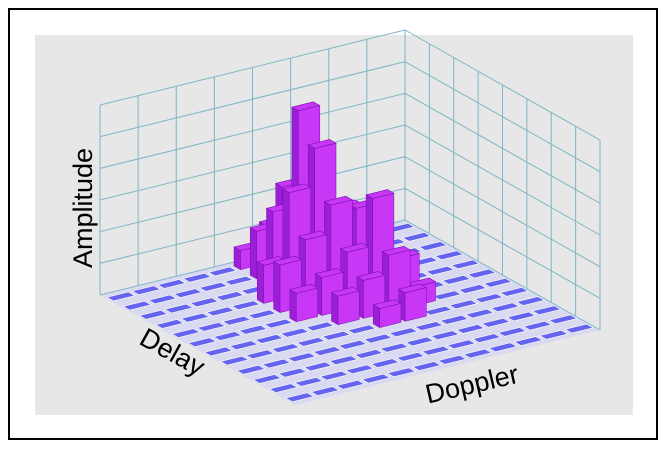  What do you see at coordinates (83, 208) in the screenshot?
I see `z-axis-label: Amplitude` at bounding box center [83, 208].